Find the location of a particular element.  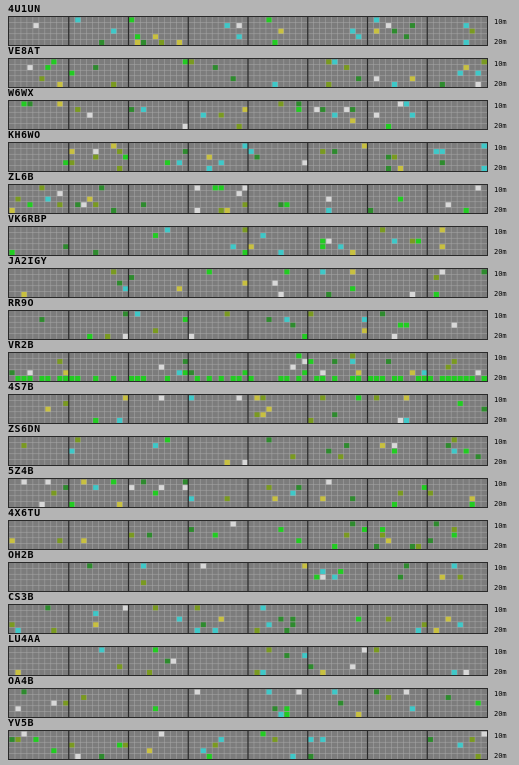

station-row: RR9O 10m 20m is located at coordinates (259, 319).